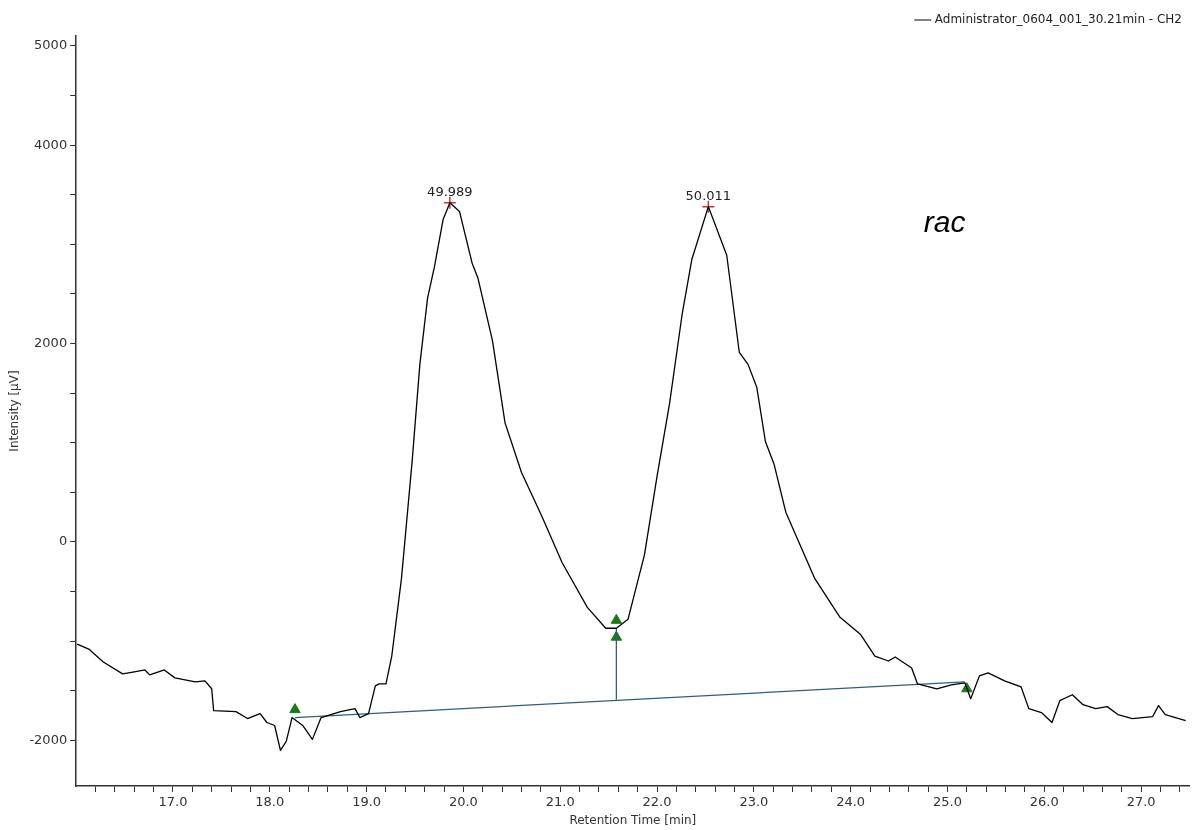 The image size is (1197, 830). What do you see at coordinates (48, 739) in the screenshot?
I see `y-tick-label: -2000` at bounding box center [48, 739].